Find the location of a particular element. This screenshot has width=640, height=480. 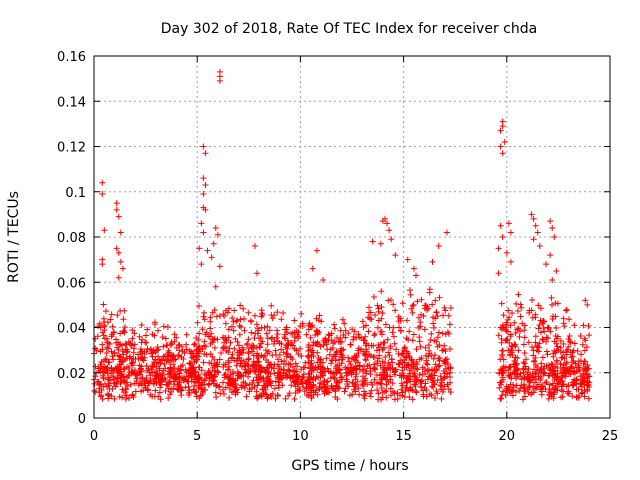

y-tick-label: 0 is located at coordinates (82, 419).